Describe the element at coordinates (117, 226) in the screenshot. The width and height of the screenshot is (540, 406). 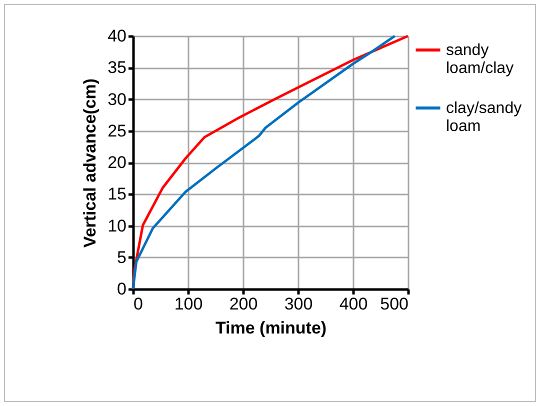
I see `y-tick-label: 10` at that location.